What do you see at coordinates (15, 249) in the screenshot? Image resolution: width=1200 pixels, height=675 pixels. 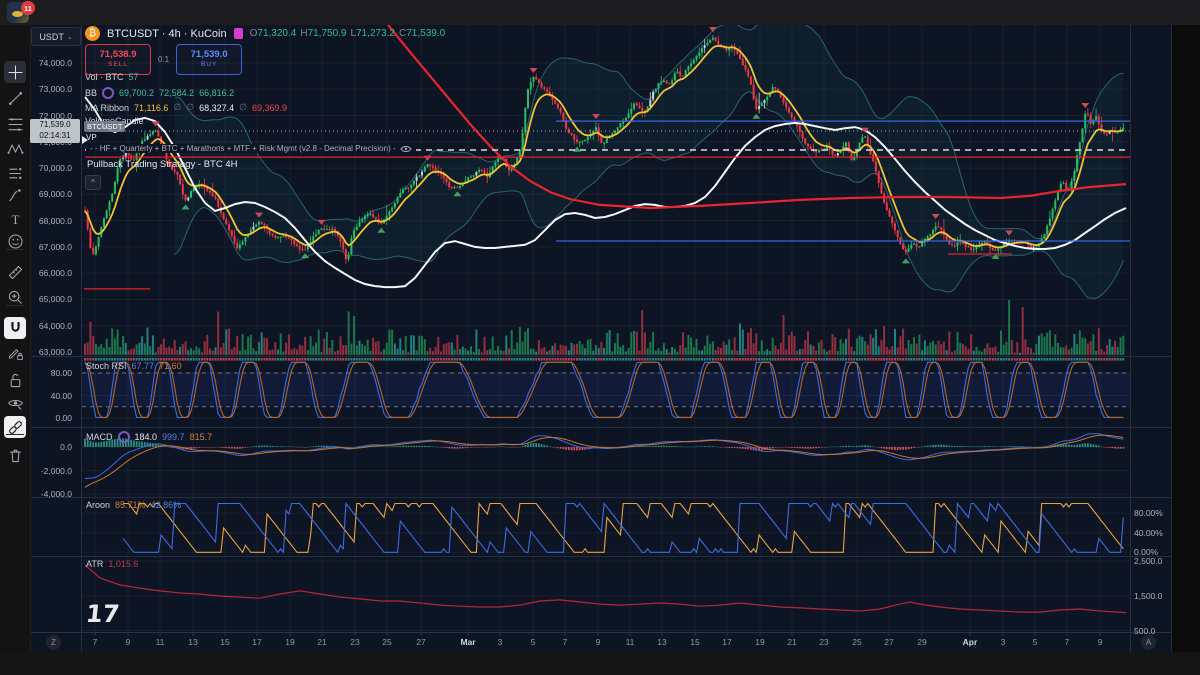 I see `toolbar-separator` at bounding box center [15, 249].